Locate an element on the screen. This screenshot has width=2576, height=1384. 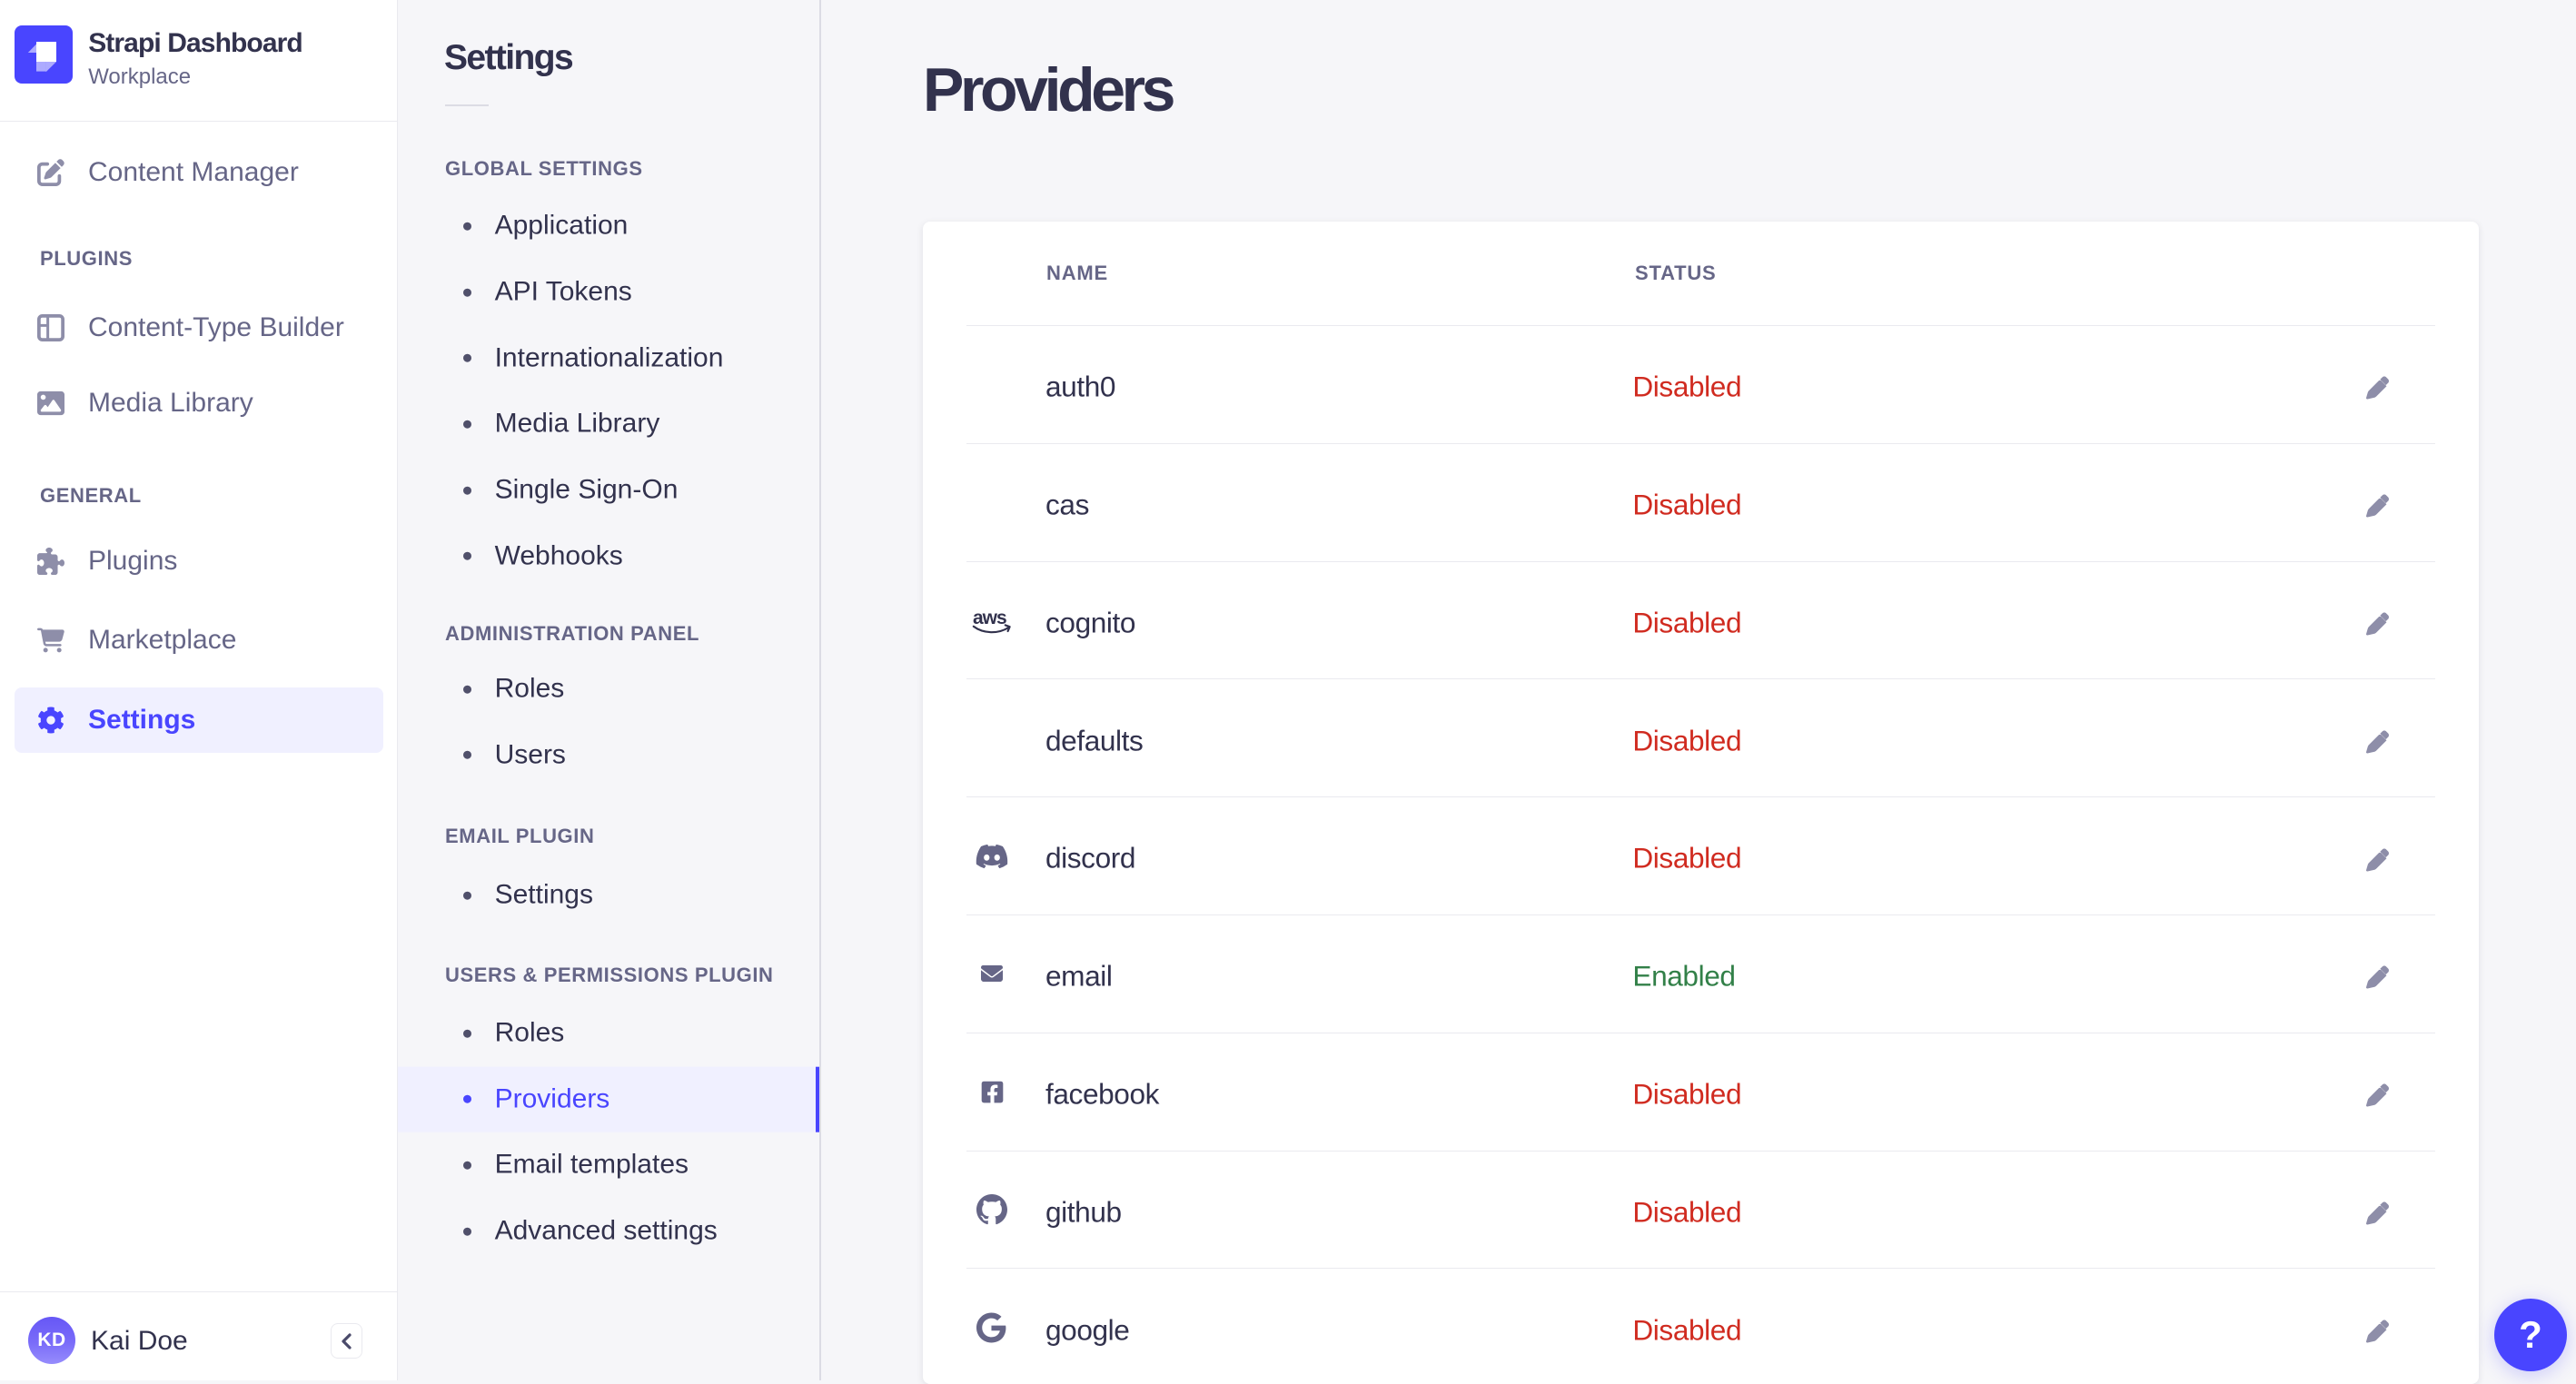
svg-text: aws is located at coordinates (989, 618).